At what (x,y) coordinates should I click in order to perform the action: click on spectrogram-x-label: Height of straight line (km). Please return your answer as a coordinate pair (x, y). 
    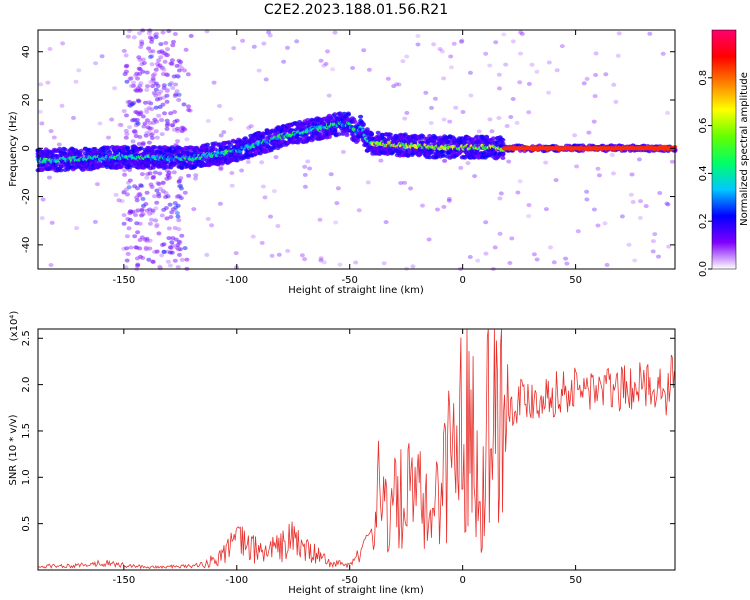
    Looking at the image, I should click on (356, 290).